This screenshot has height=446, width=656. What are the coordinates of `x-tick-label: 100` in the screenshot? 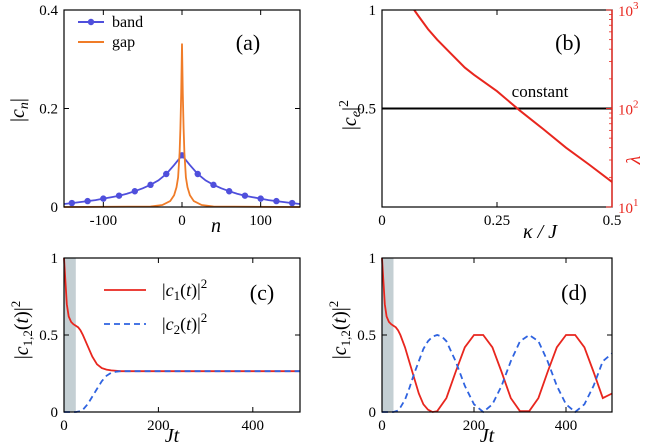 It's located at (260, 221).